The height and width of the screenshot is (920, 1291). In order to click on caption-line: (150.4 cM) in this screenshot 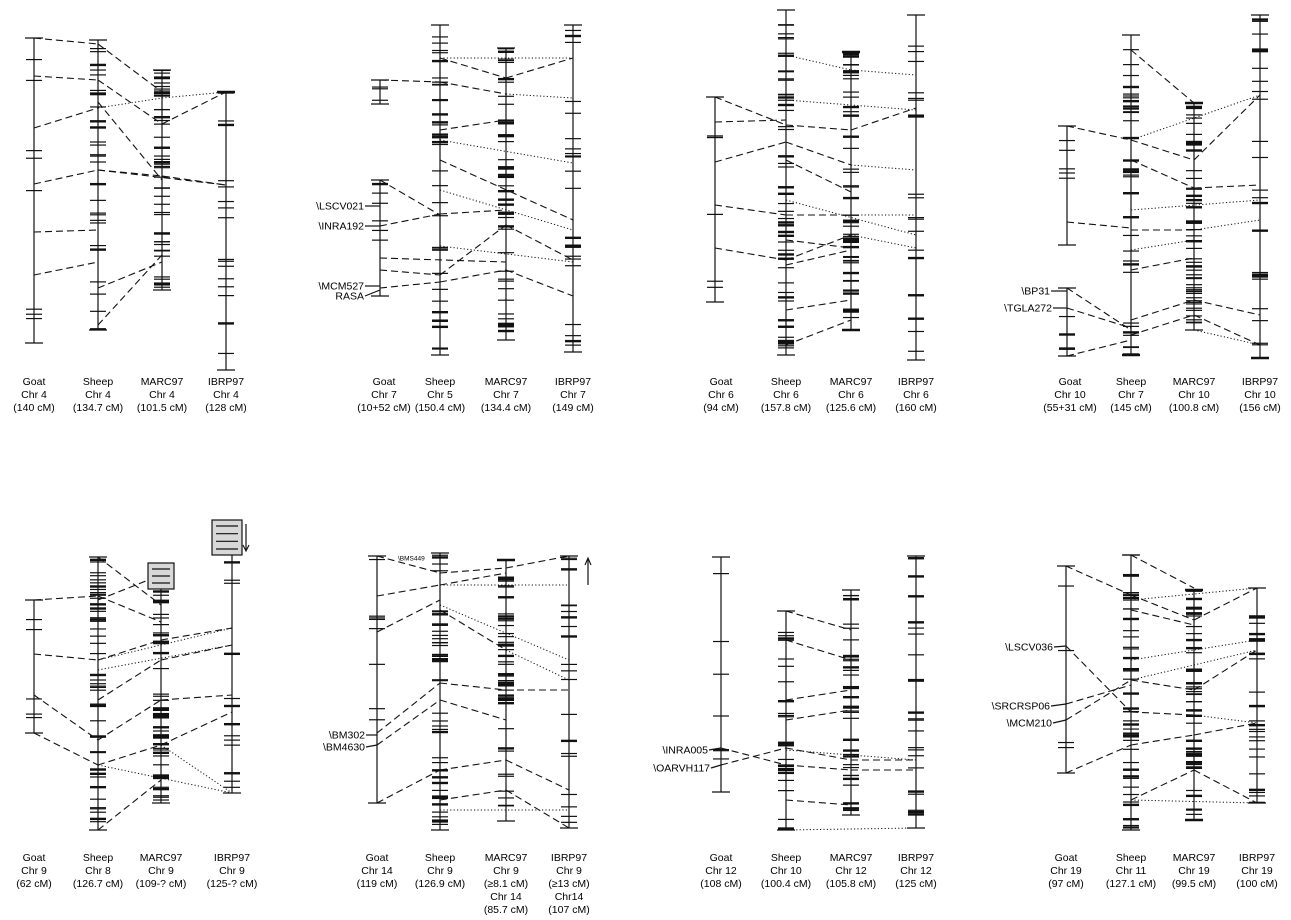, I will do `click(440, 408)`.